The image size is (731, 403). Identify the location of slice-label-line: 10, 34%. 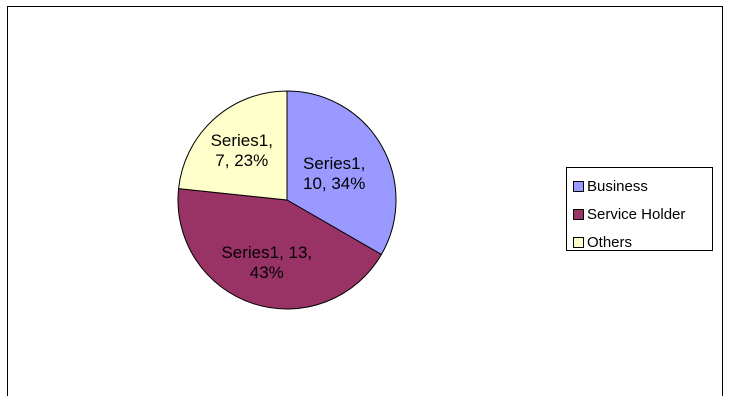
(334, 183).